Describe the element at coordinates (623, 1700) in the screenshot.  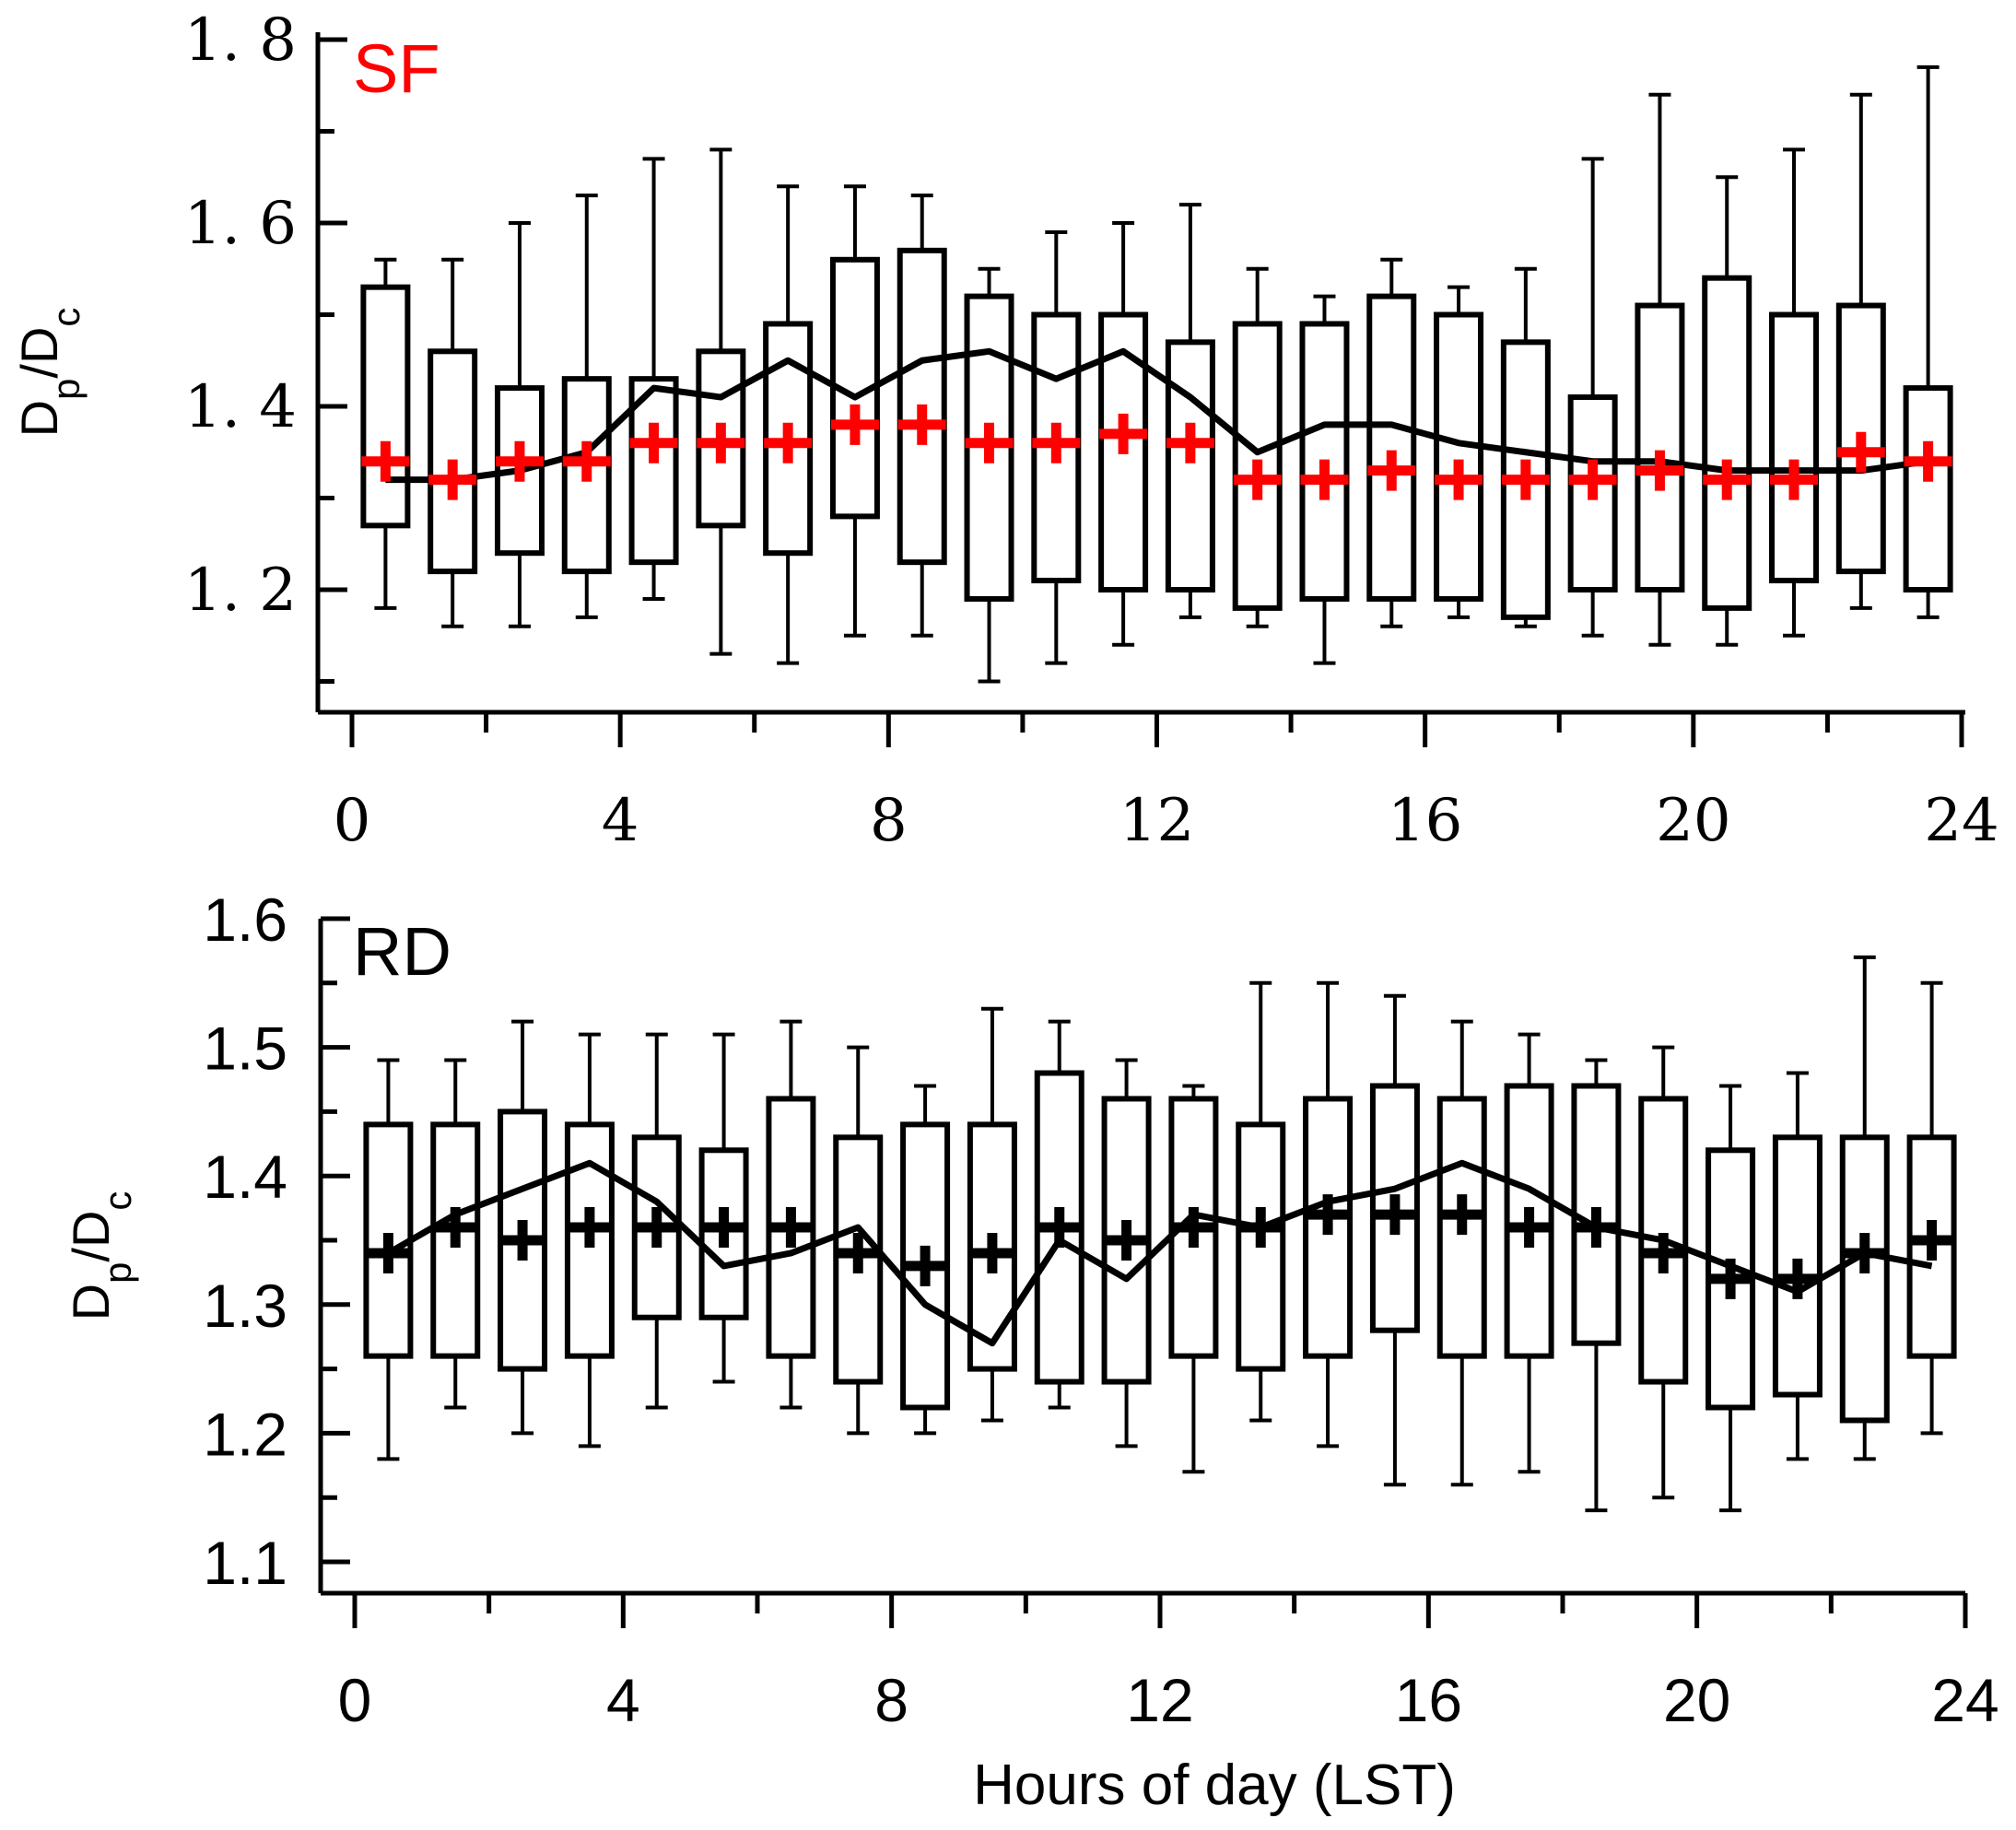
I see `x-tick-label: 4` at that location.